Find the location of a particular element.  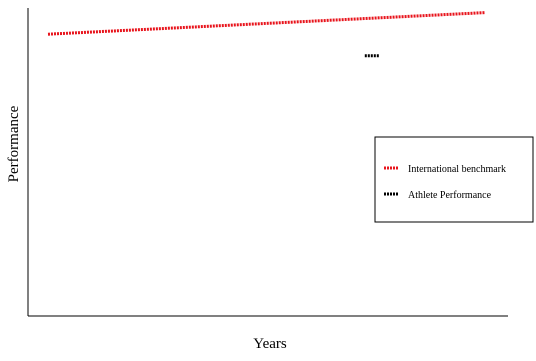

x-axis-label: Years is located at coordinates (270, 344).